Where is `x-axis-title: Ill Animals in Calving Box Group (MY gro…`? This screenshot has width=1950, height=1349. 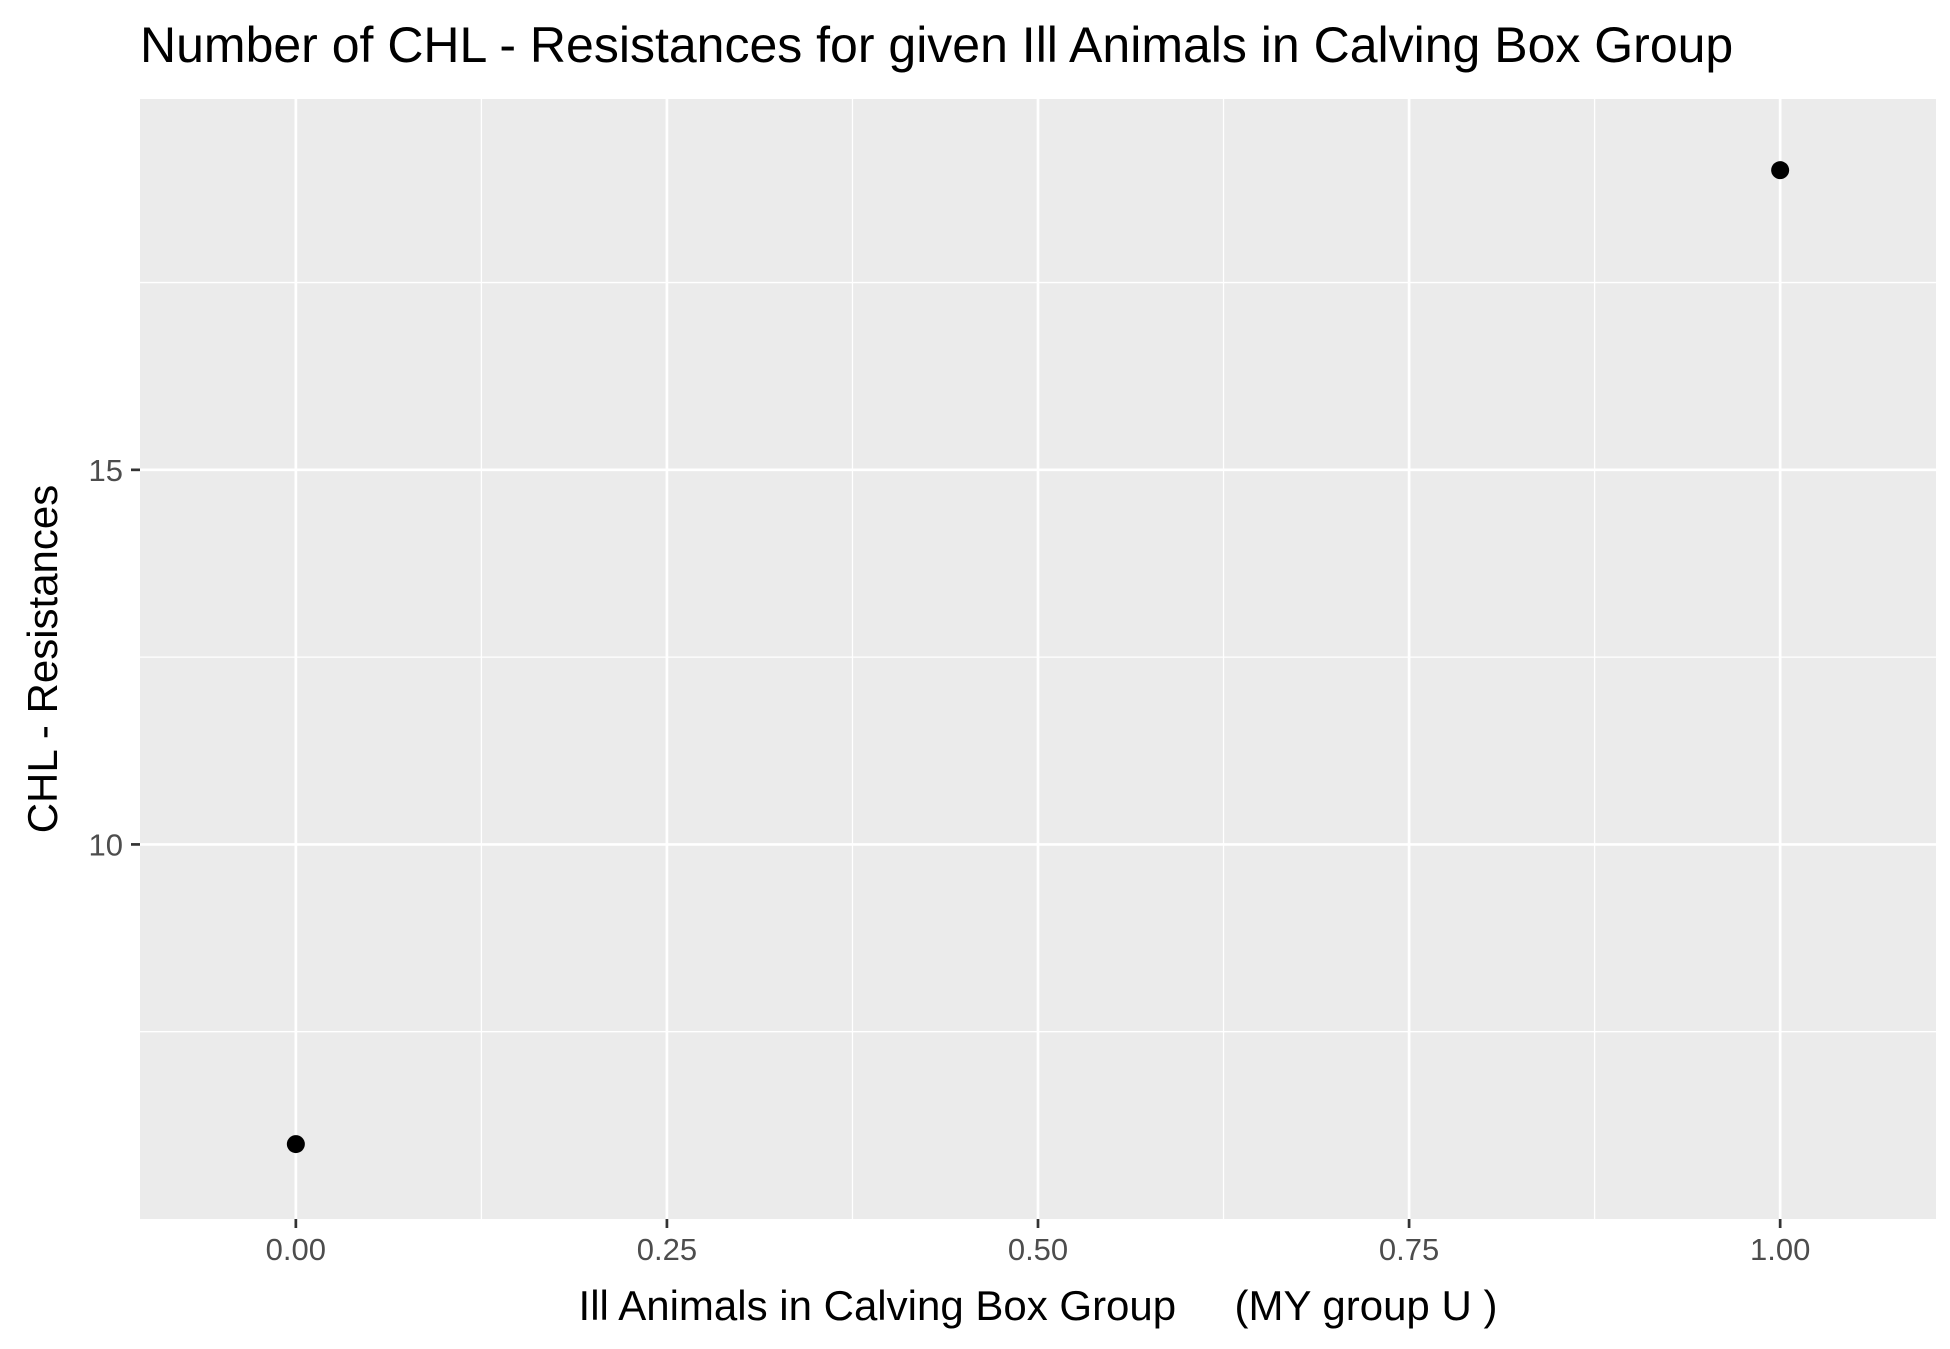
x-axis-title: Ill Animals in Calving Box Group (MY gro… is located at coordinates (1038, 1305).